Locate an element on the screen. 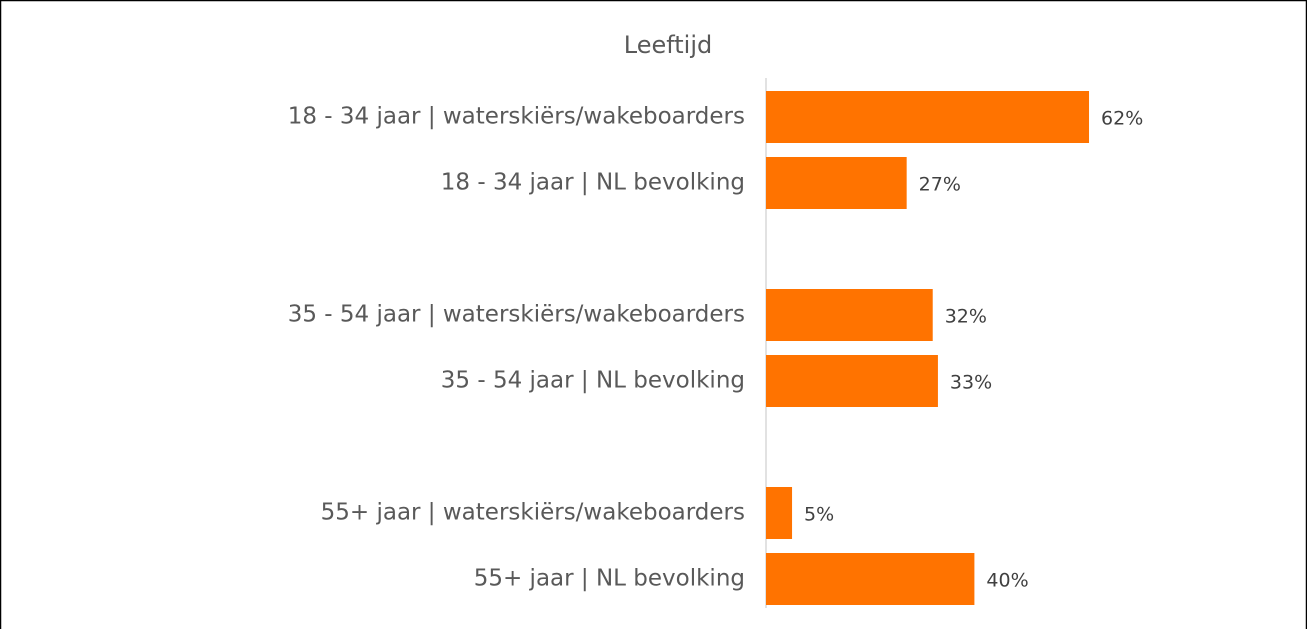  y-tick-label: 55+ jaar | NL bevolking is located at coordinates (609, 579).